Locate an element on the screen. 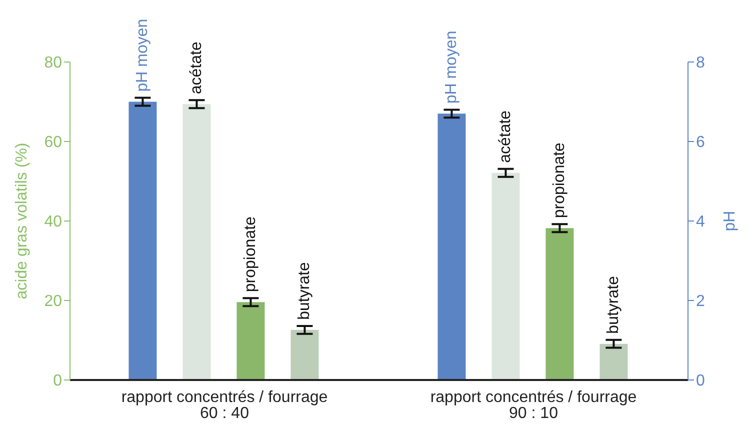  y2-axis-title: pH is located at coordinates (730, 221).